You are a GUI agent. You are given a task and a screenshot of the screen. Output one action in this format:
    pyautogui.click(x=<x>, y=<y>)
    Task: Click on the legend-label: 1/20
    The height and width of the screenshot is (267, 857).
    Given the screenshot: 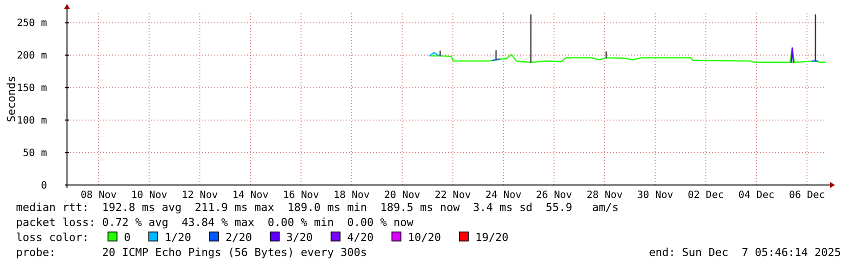 What is the action you would take?
    pyautogui.click(x=178, y=237)
    